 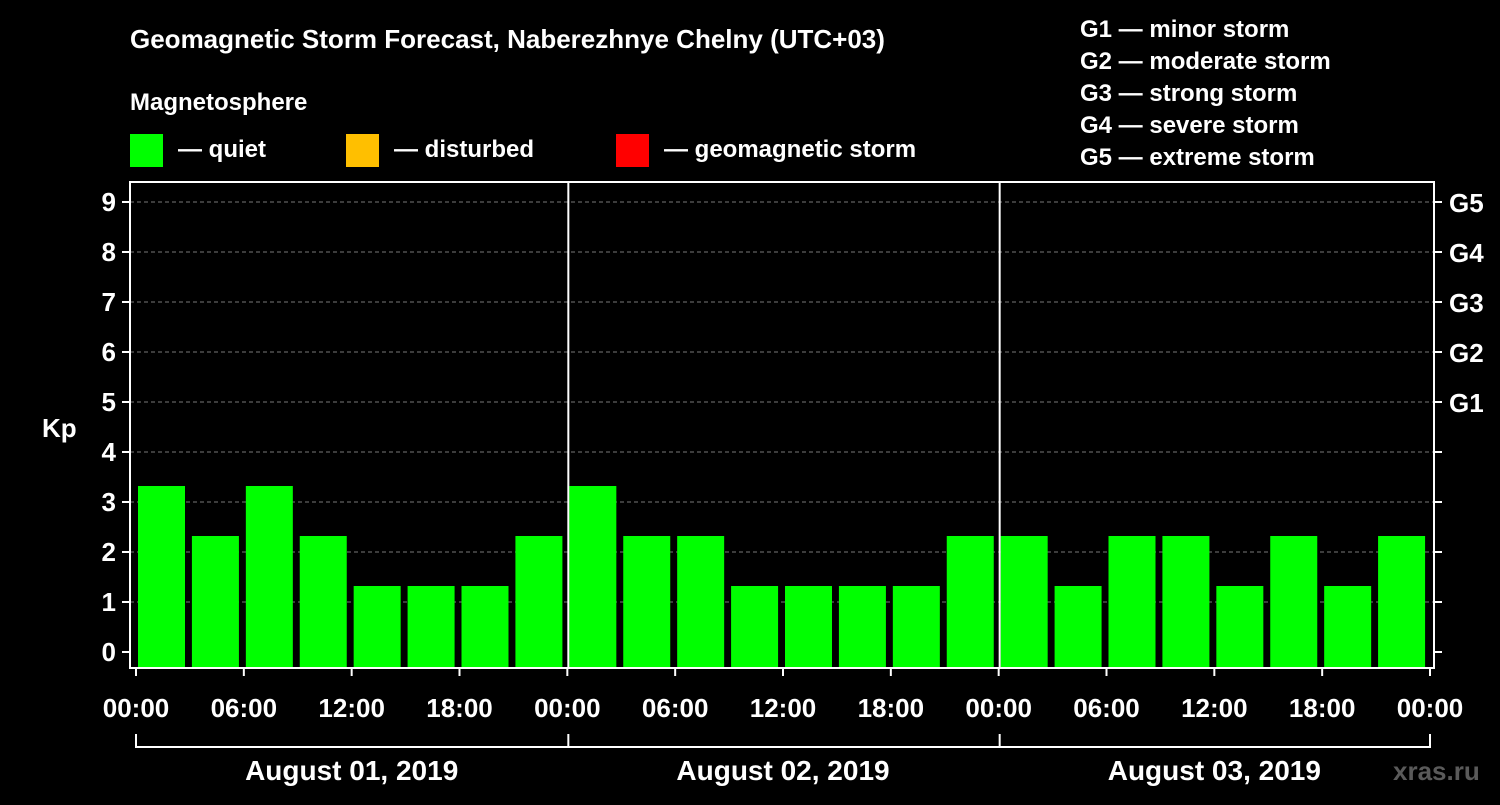 I want to click on x-tick-label-1: 06:00, so click(x=244, y=708).